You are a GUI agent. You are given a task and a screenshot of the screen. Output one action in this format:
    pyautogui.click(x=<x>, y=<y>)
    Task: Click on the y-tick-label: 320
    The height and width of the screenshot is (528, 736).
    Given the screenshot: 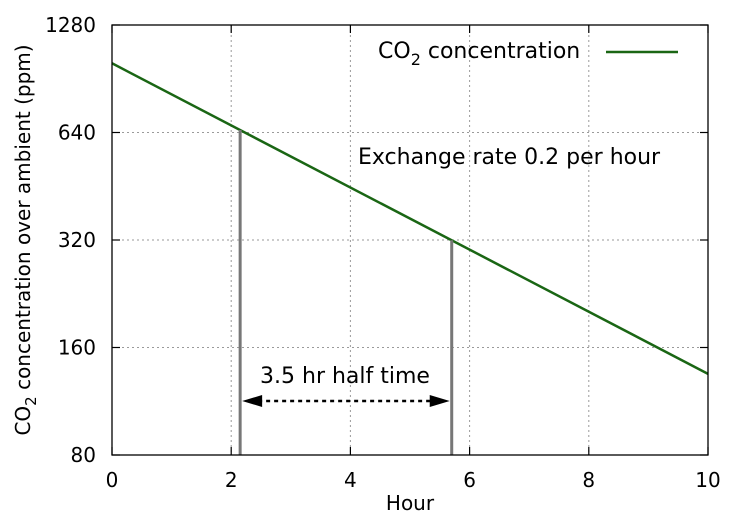 What is the action you would take?
    pyautogui.click(x=77, y=240)
    